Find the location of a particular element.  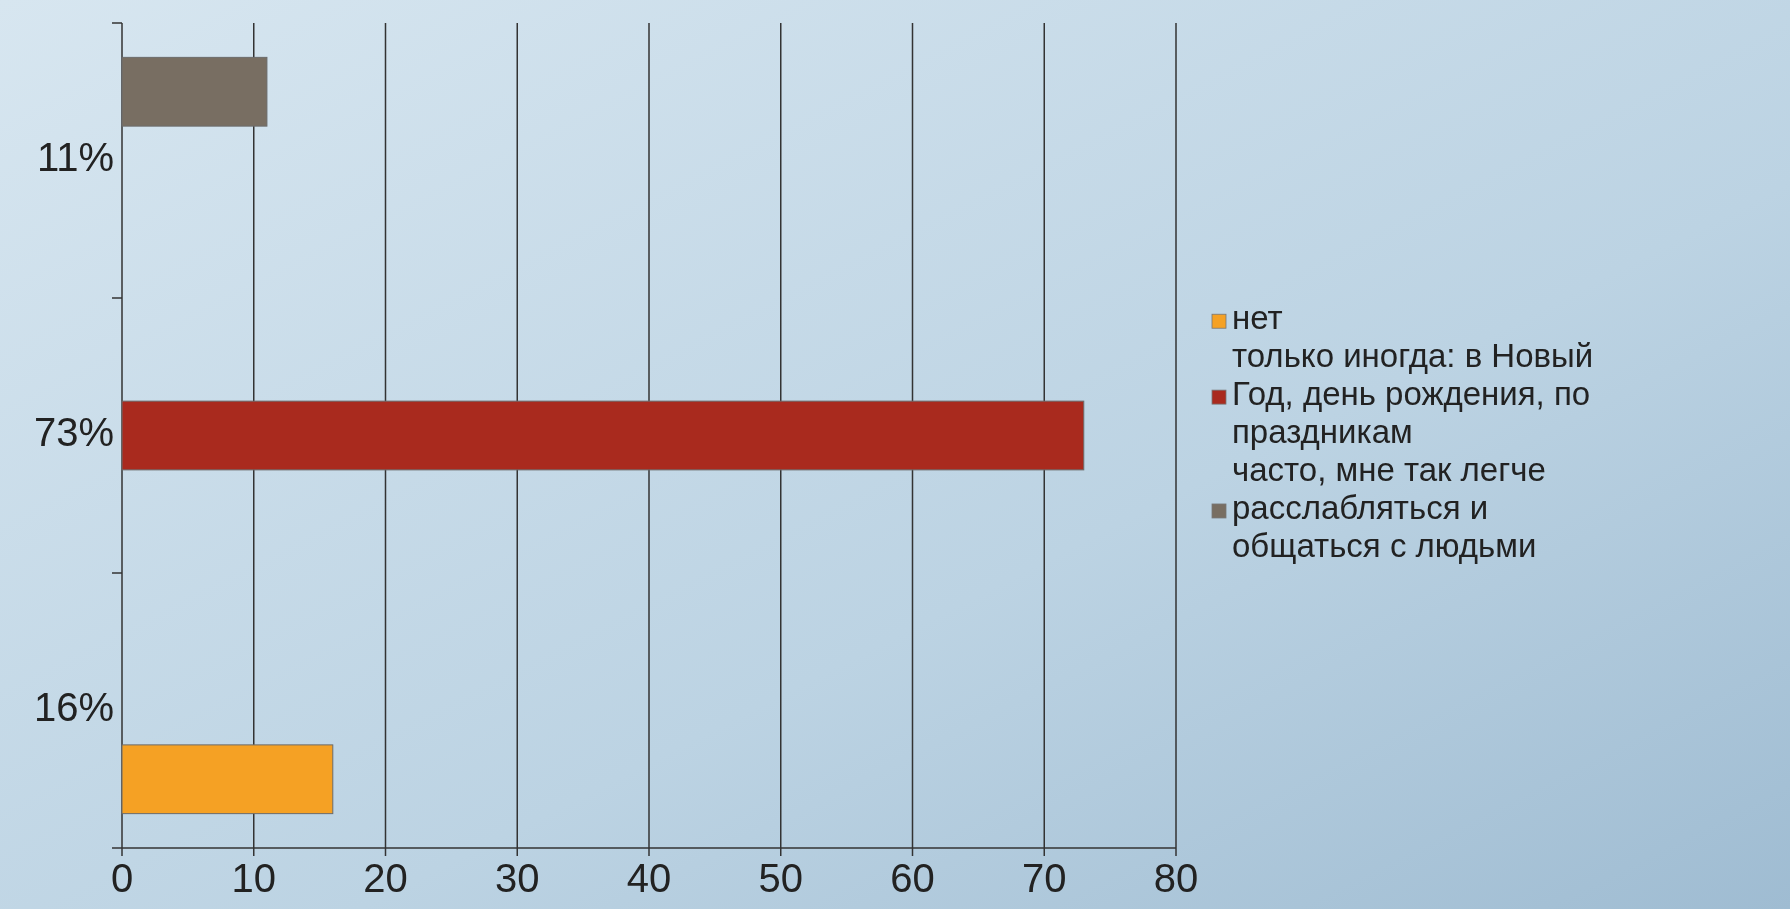

y-tick-label: 16% is located at coordinates (73, 707).